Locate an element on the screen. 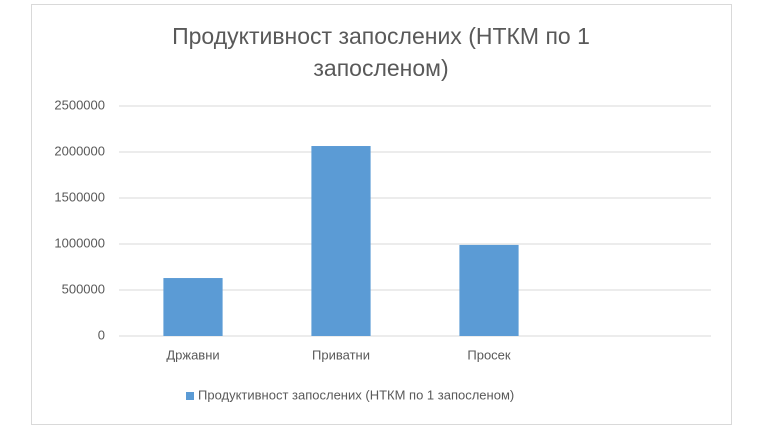 The height and width of the screenshot is (439, 762). y-tick-label: 1500000 is located at coordinates (79, 196).